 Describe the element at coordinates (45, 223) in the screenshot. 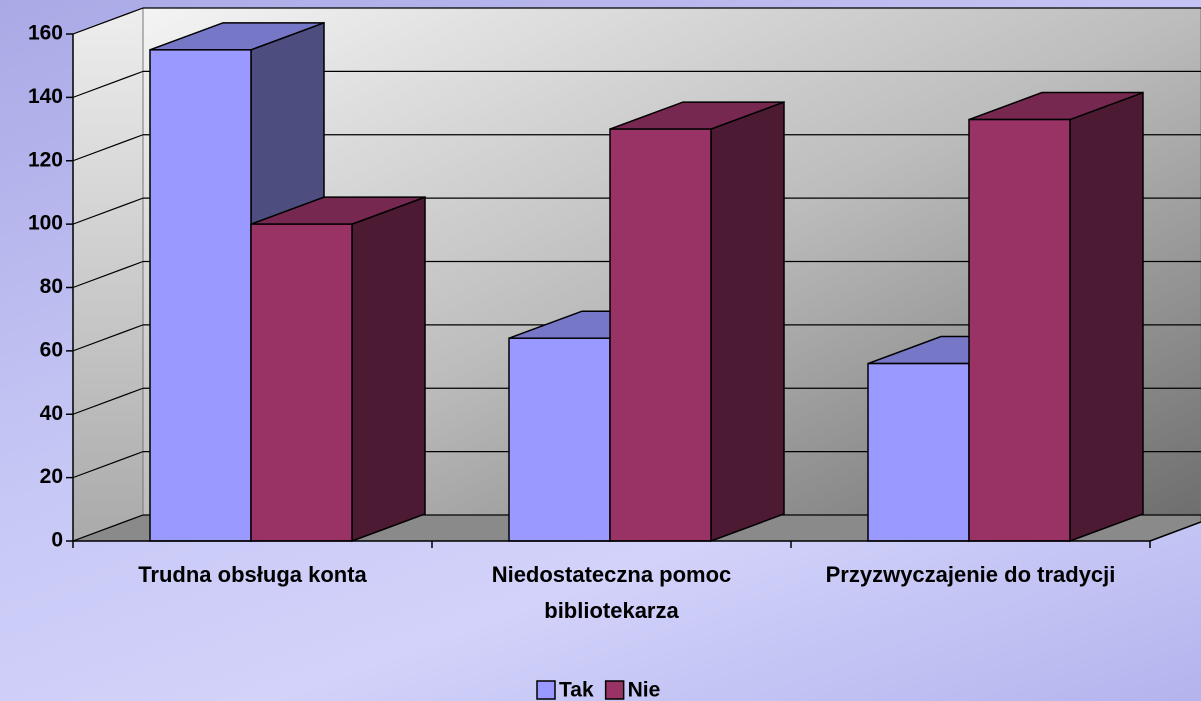

I see `y-tick-label: 100` at that location.